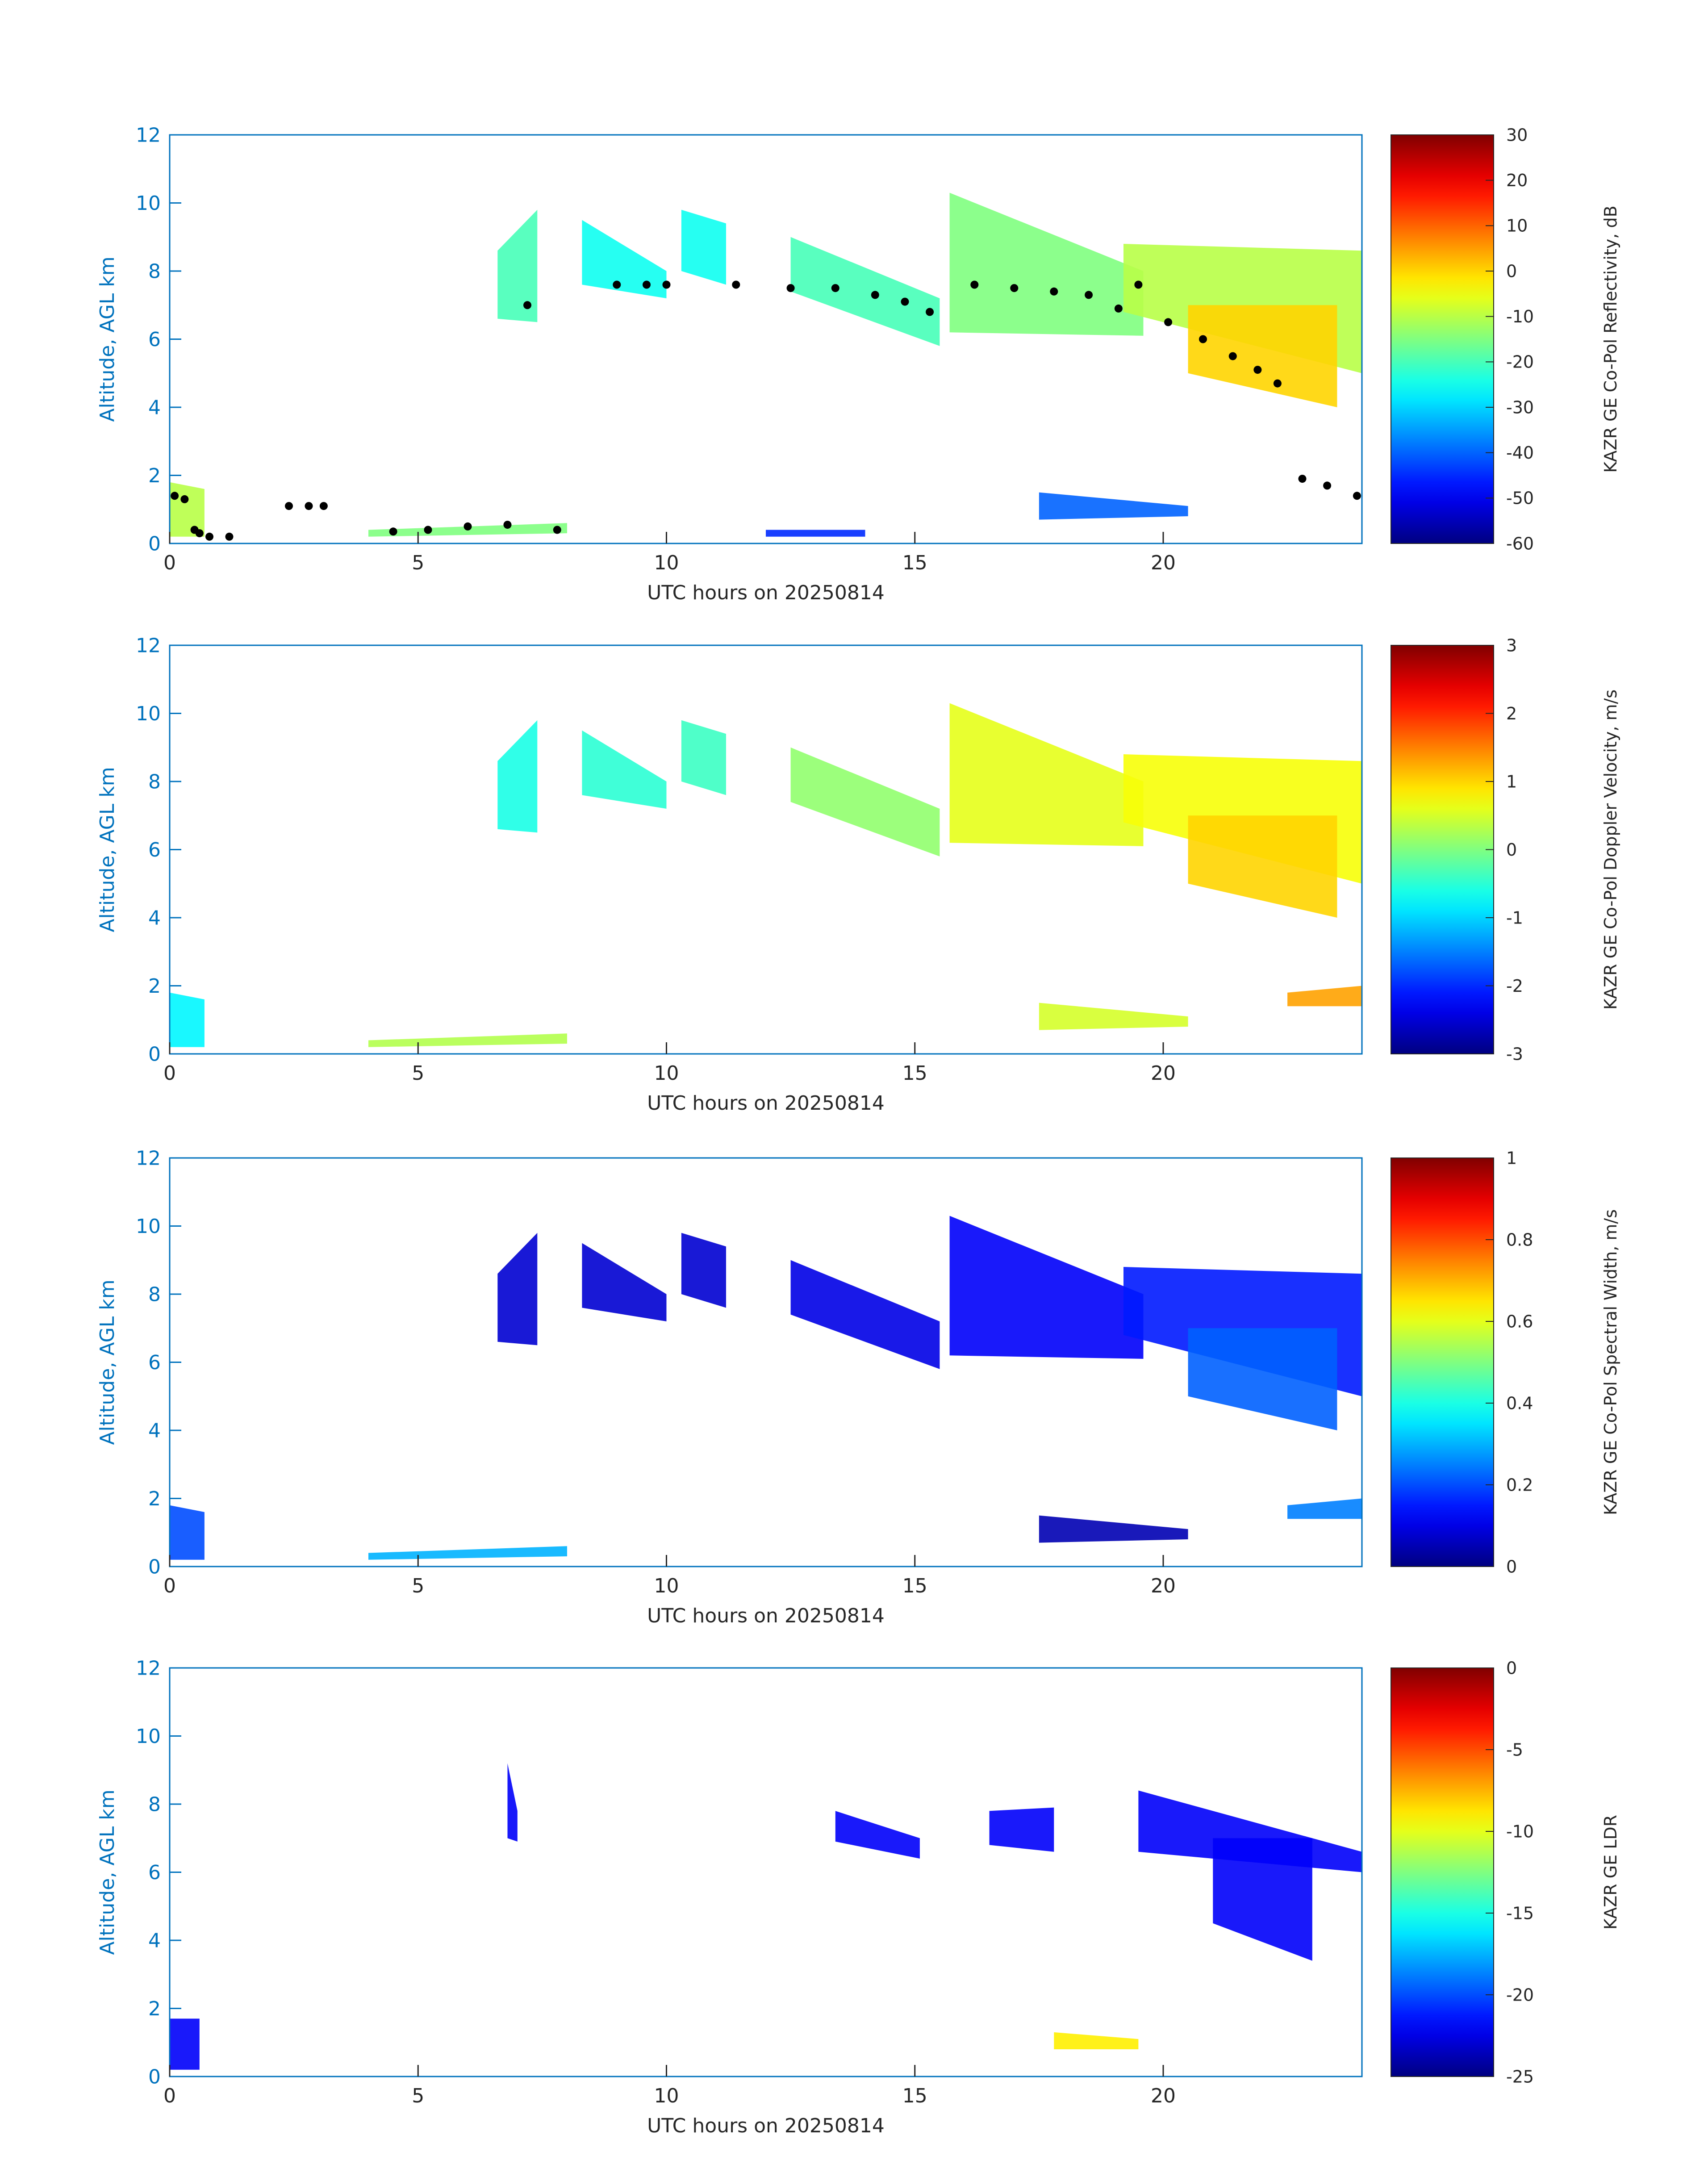  Describe the element at coordinates (1519, 1485) in the screenshot. I see `colorbar-tick-label: 0.2` at that location.